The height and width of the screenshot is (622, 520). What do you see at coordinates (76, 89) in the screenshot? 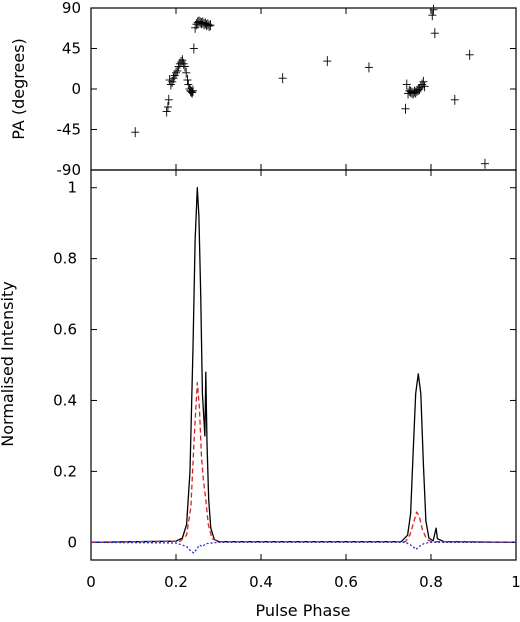
I see `top-y-tick-label: 0` at bounding box center [76, 89].